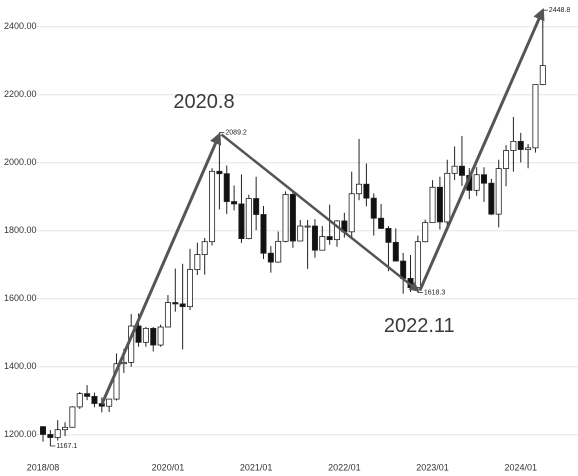 The width and height of the screenshot is (578, 476). I want to click on price-label: 1167.1, so click(66, 446).